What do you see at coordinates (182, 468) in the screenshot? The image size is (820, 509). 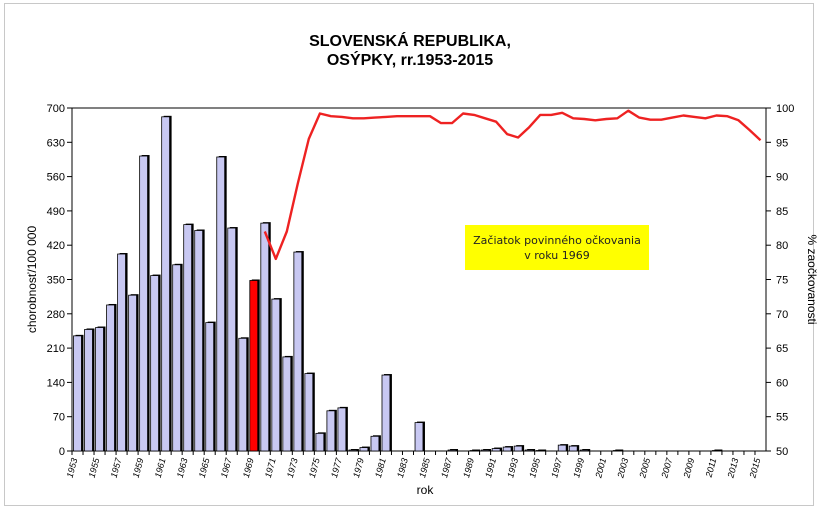 I see `x-tick-label: 1963` at bounding box center [182, 468].